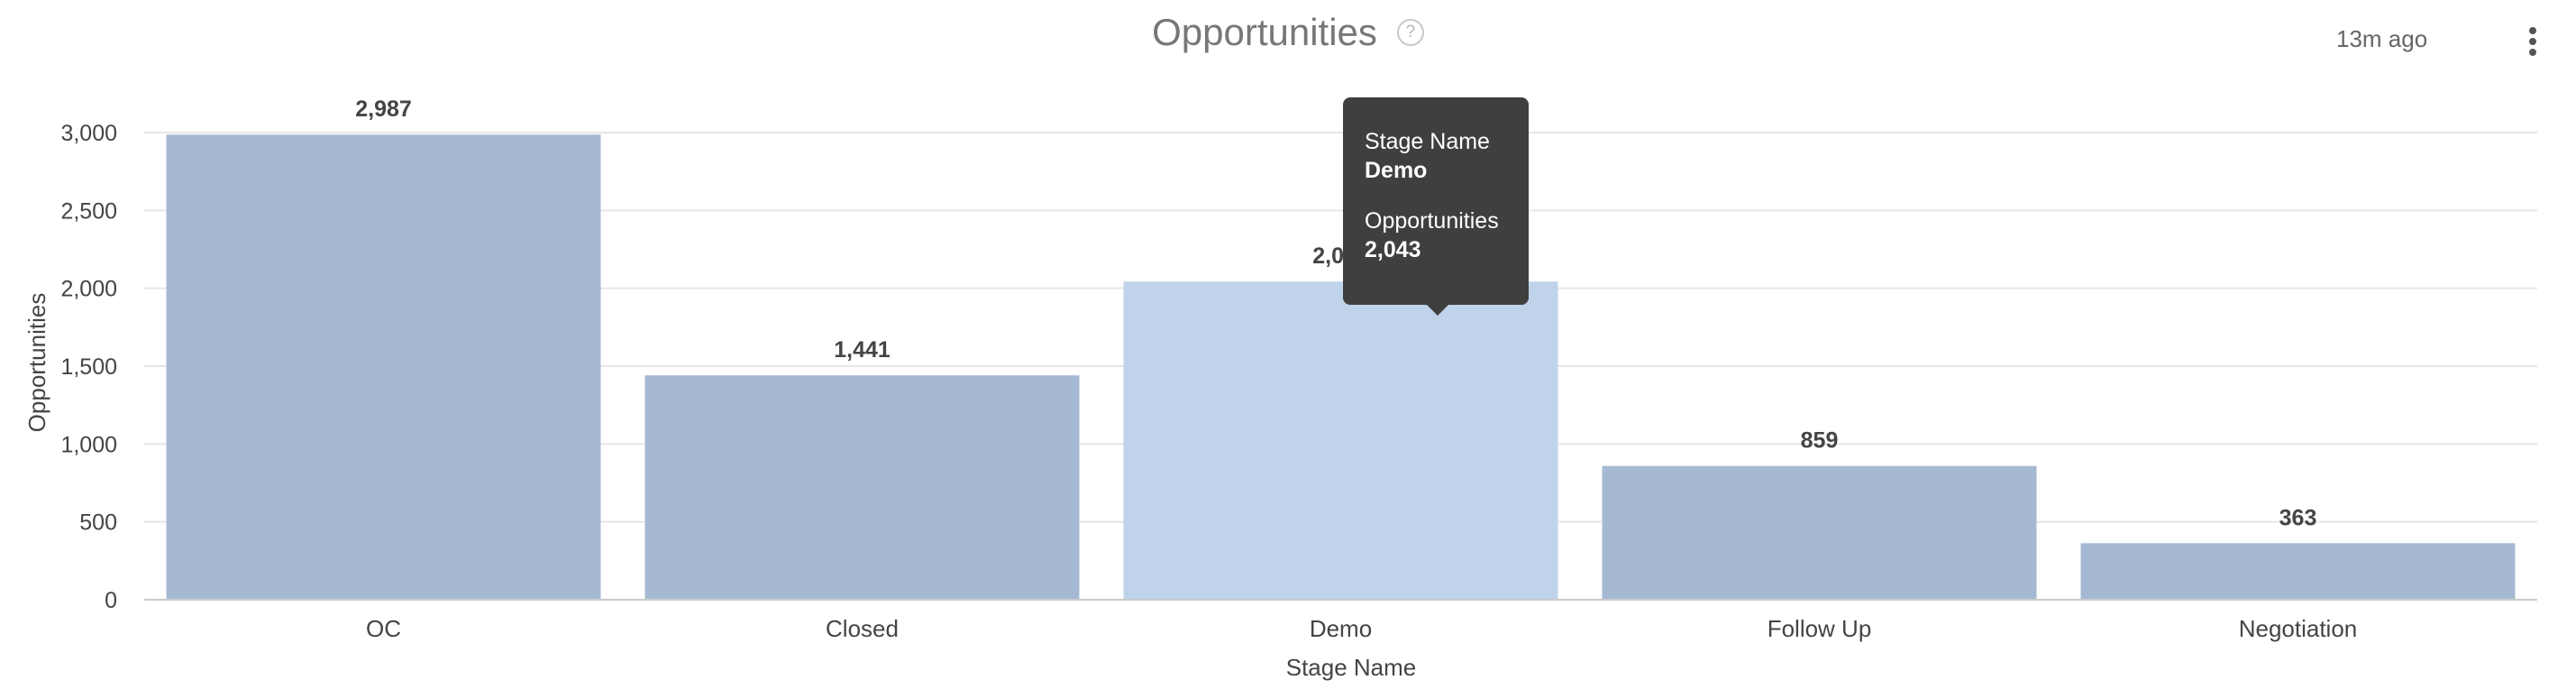 The width and height of the screenshot is (2576, 689). What do you see at coordinates (383, 628) in the screenshot?
I see `x-tick-label: OC` at bounding box center [383, 628].